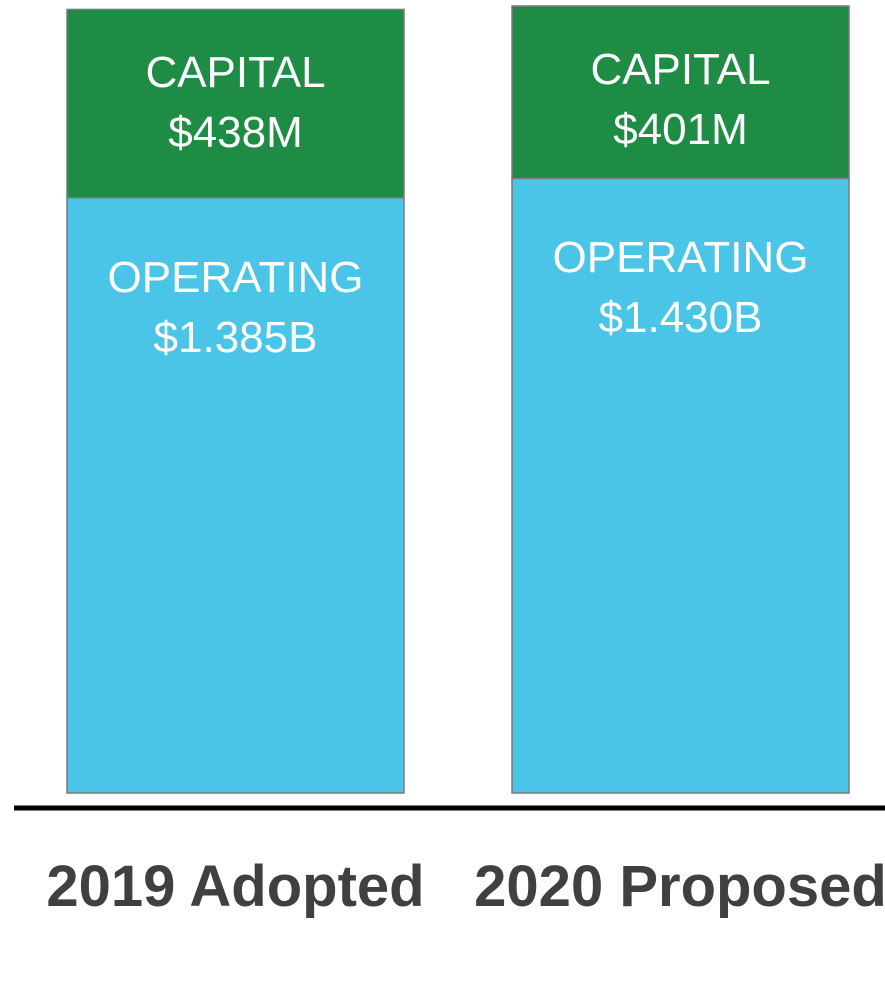 Image resolution: width=885 pixels, height=1001 pixels. I want to click on x-tick-label: 2020 Proposed, so click(679, 886).